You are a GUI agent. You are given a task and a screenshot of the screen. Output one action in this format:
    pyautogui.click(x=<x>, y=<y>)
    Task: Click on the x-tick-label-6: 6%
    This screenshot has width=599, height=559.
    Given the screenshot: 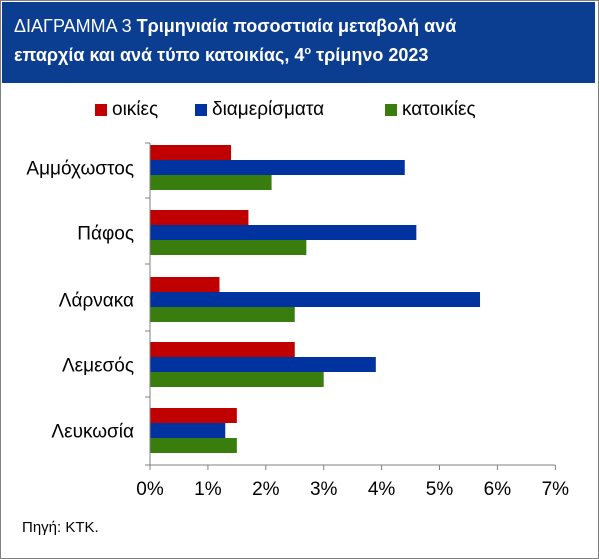 What is the action you would take?
    pyautogui.click(x=498, y=489)
    